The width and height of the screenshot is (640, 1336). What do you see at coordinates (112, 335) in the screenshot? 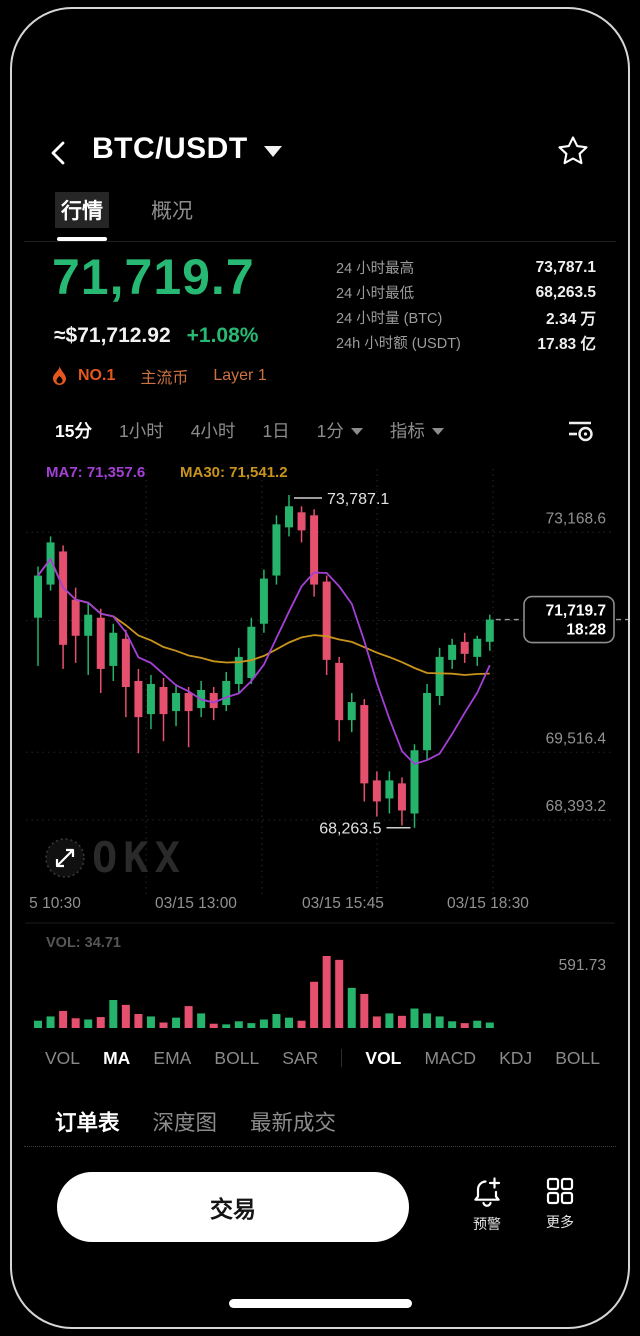
I see `fiat-price: ≈$71,712.92` at bounding box center [112, 335].